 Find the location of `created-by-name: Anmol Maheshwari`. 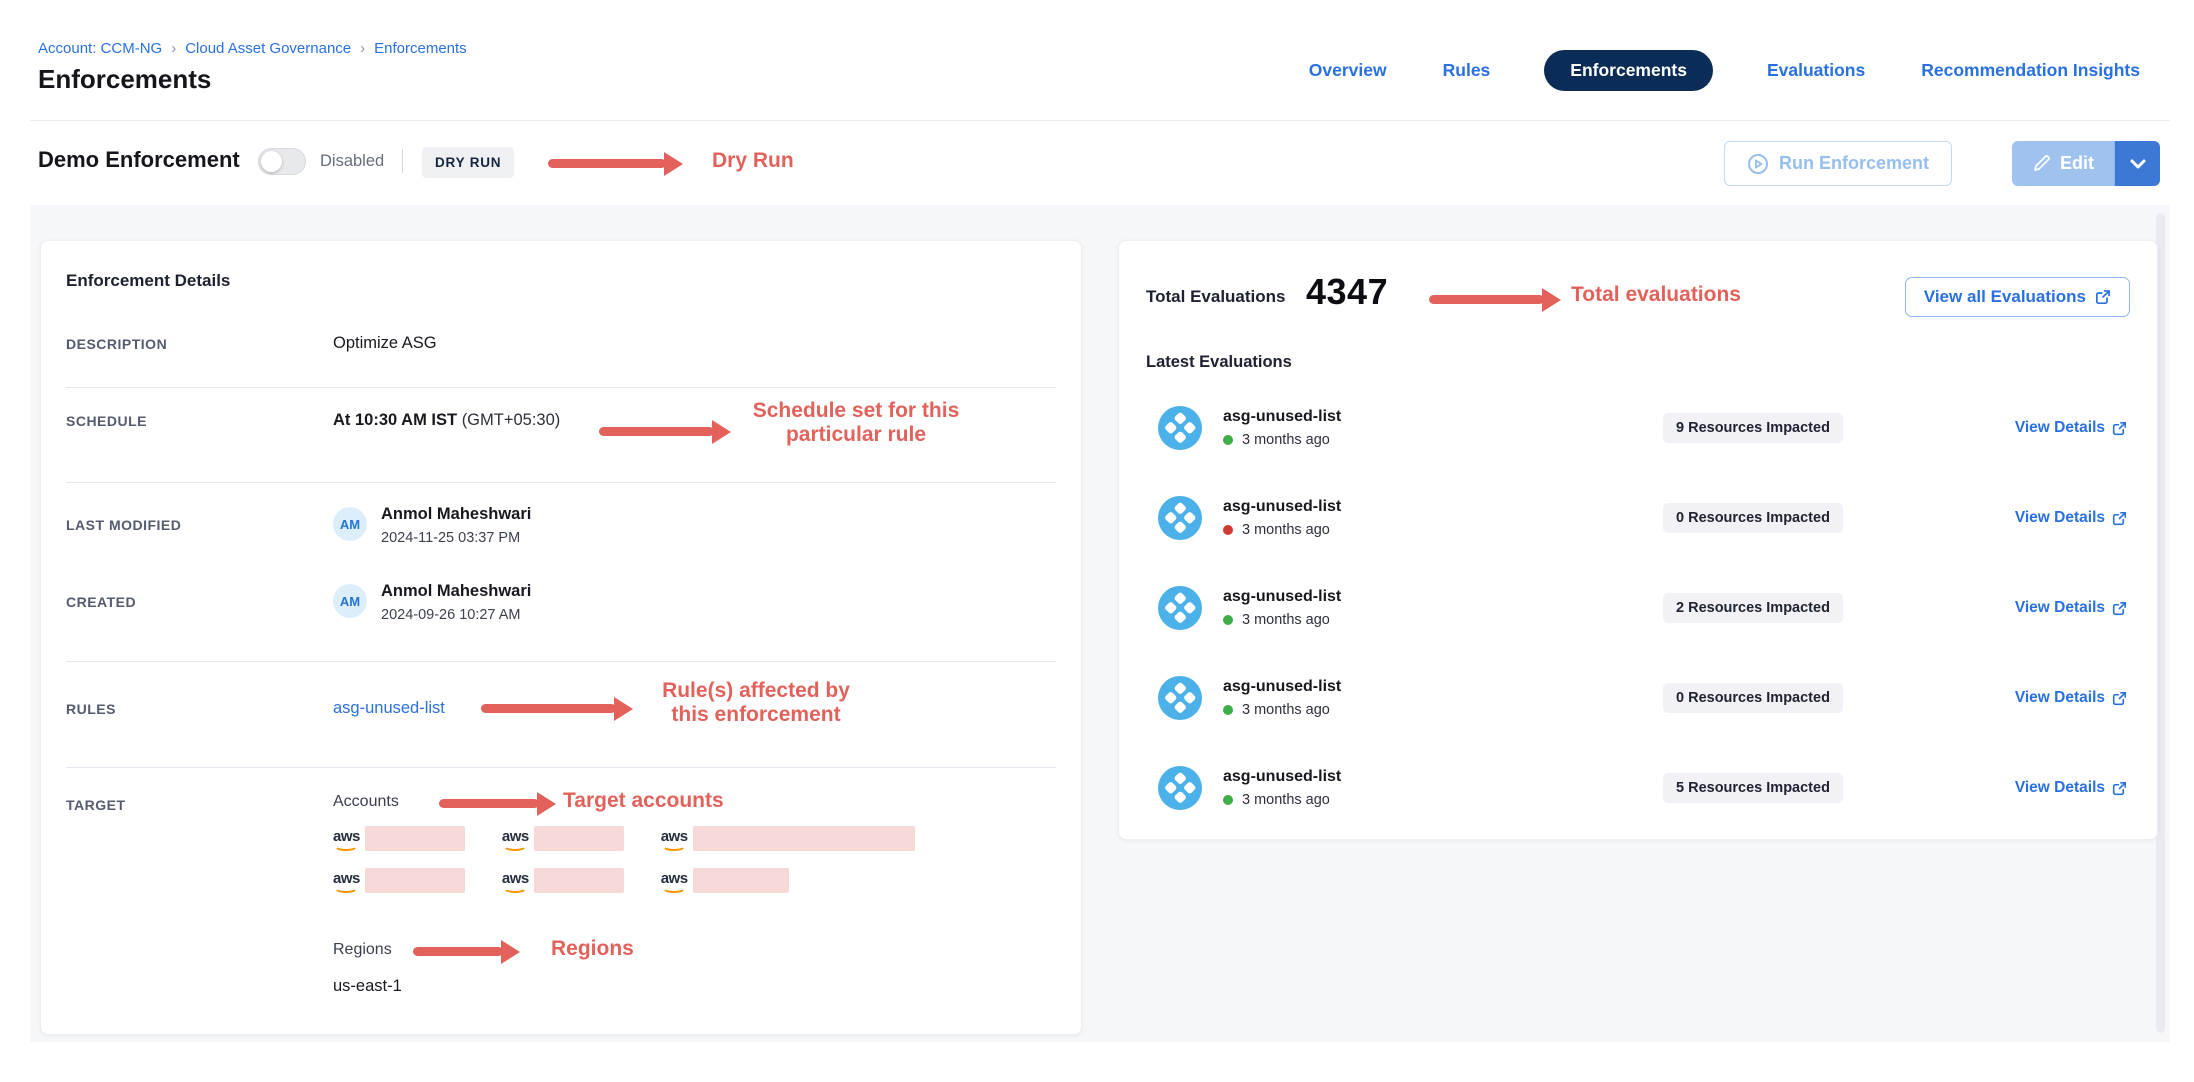

created-by-name: Anmol Maheshwari is located at coordinates (456, 591).